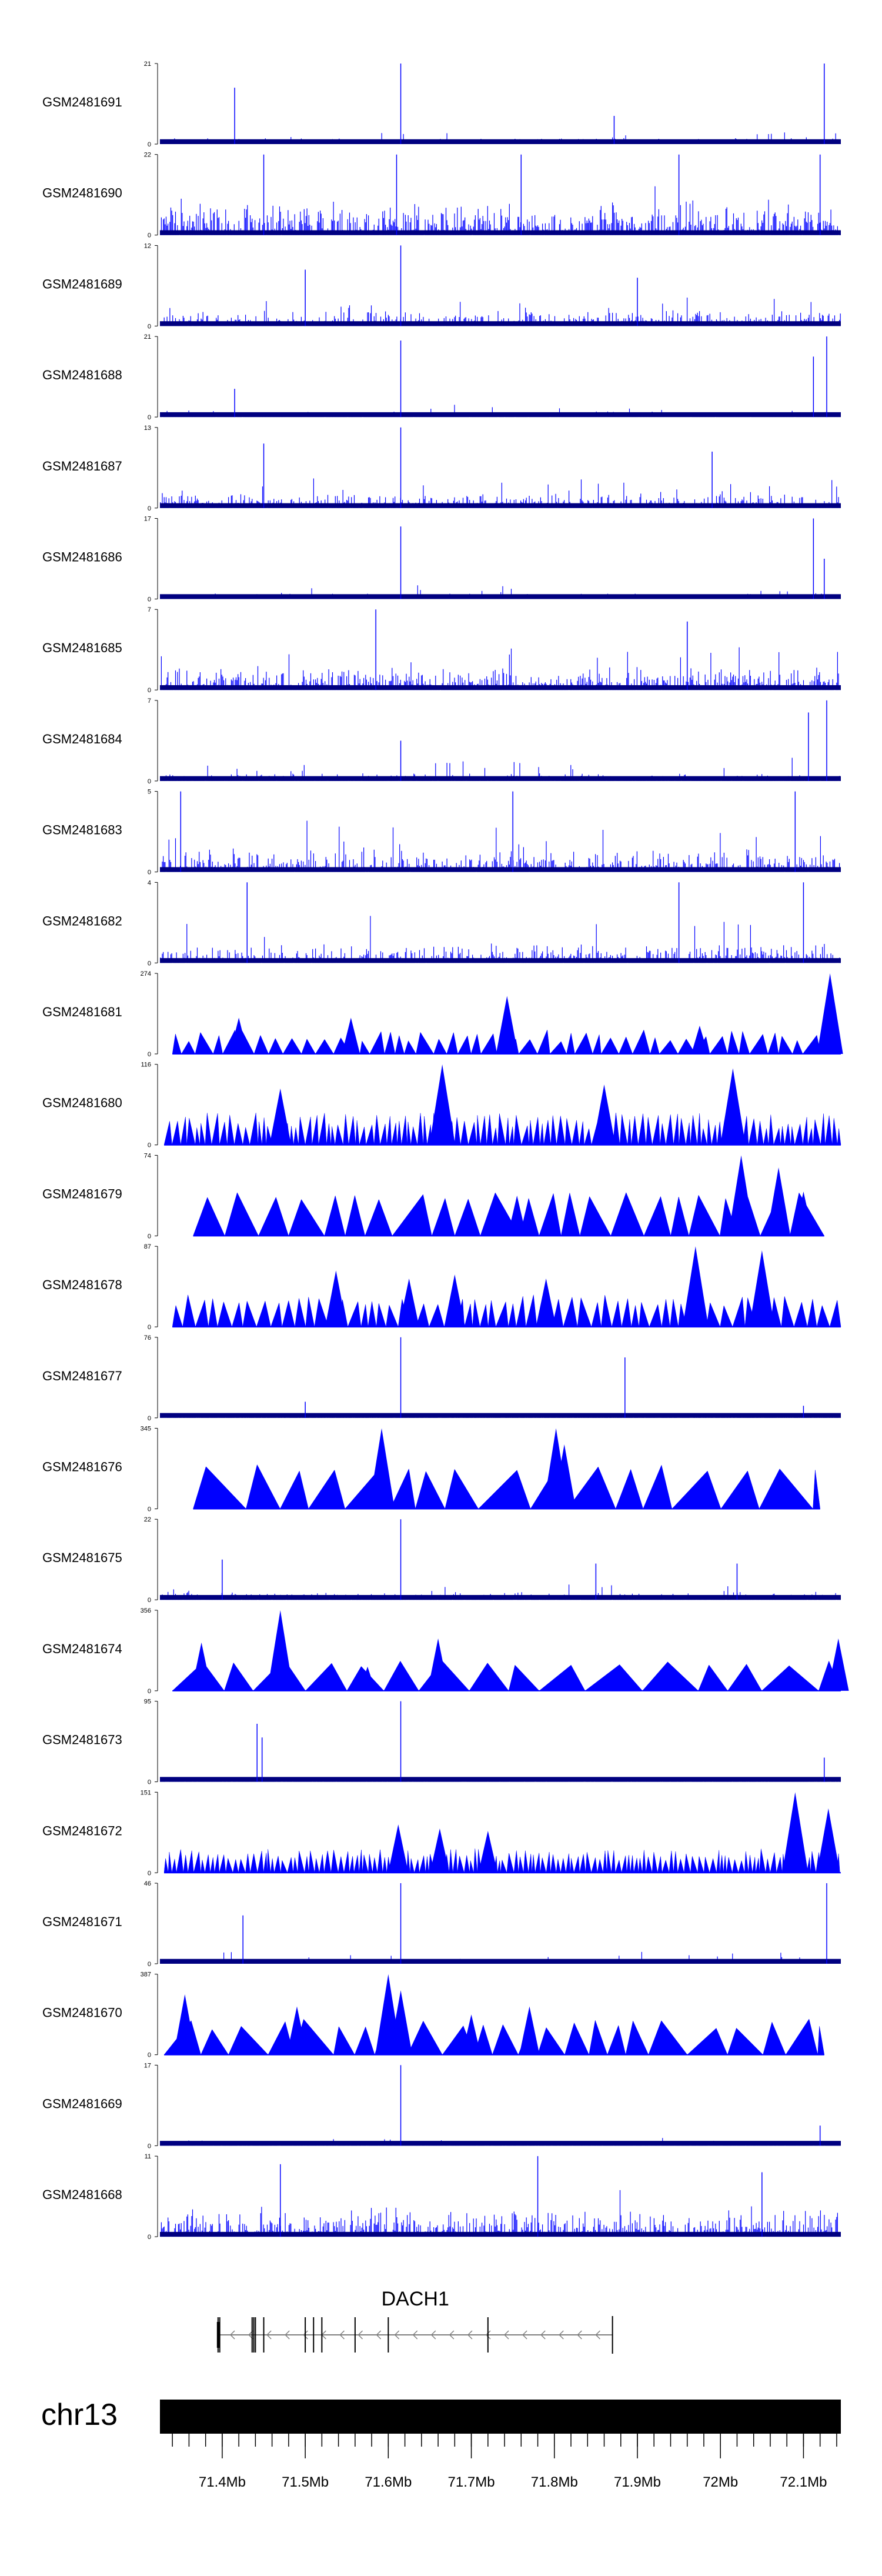  What do you see at coordinates (147, 155) in the screenshot?
I see `y-max-label: 22` at bounding box center [147, 155].